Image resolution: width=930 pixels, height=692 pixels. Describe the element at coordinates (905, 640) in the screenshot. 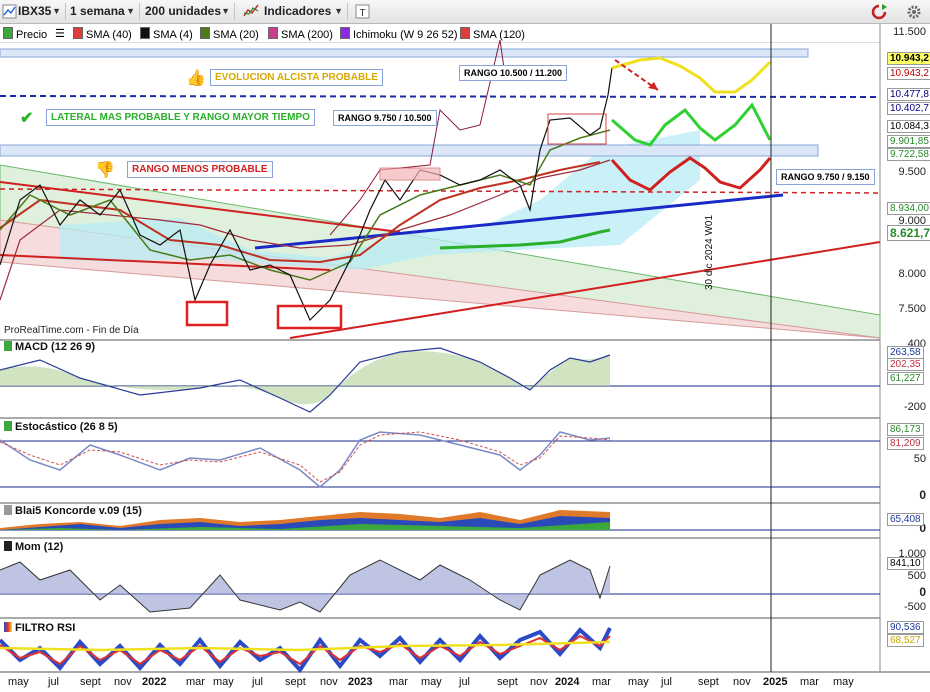

I see `rsi-value: 68,527` at that location.